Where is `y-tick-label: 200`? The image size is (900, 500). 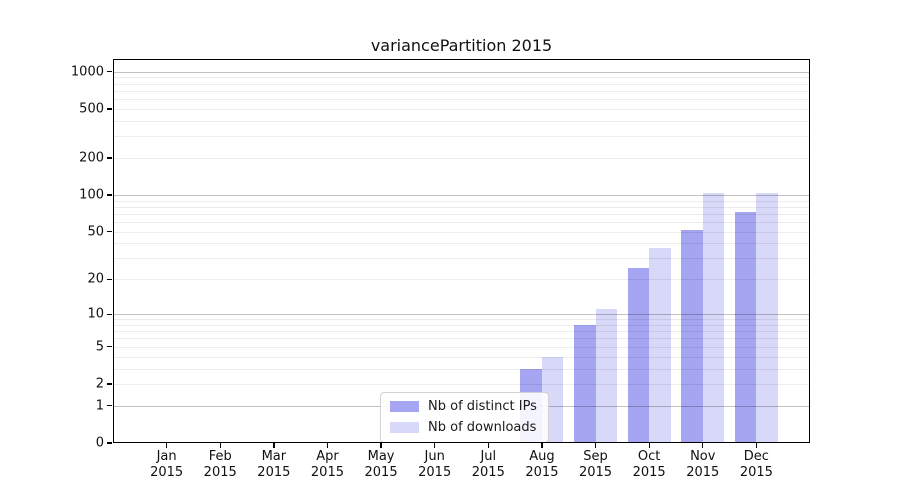 y-tick-label: 200 is located at coordinates (91, 158).